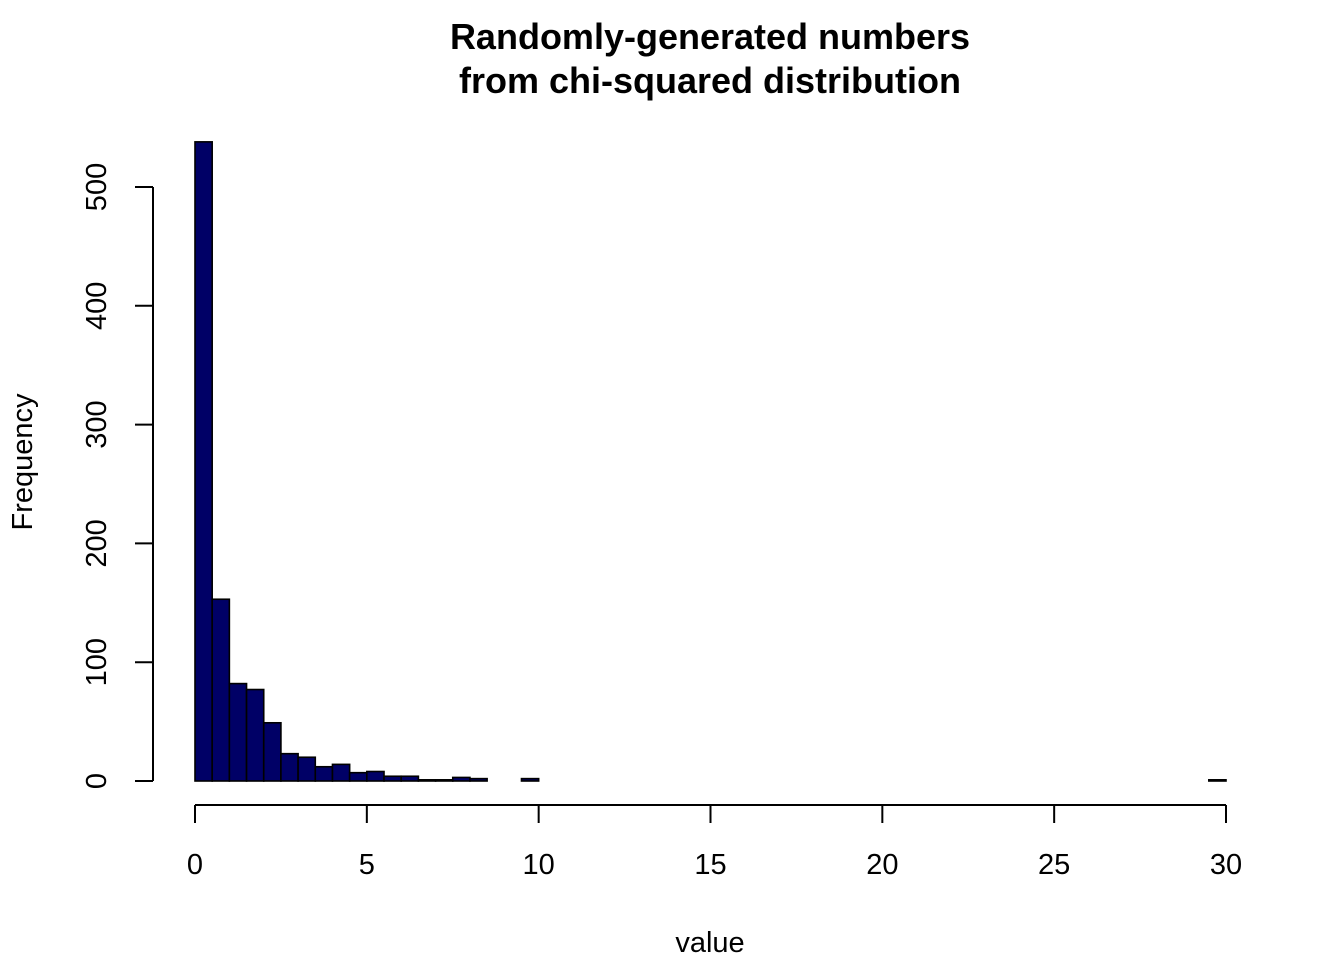 The image size is (1344, 960). I want to click on y-tick-label: 100, so click(97, 662).